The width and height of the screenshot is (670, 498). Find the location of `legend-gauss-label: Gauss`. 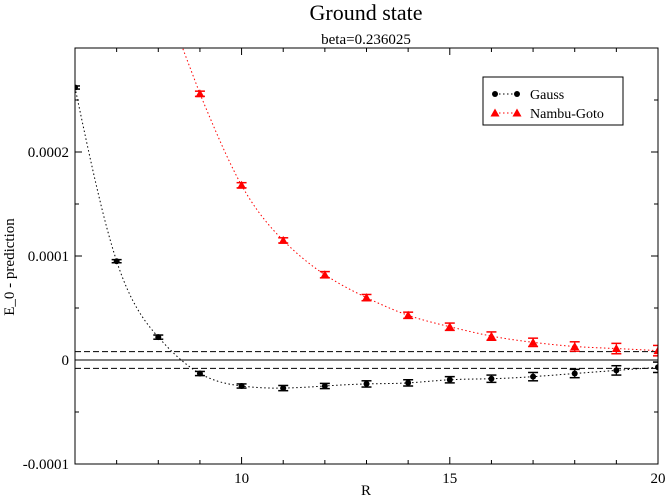

legend-gauss-label: Gauss is located at coordinates (547, 95).